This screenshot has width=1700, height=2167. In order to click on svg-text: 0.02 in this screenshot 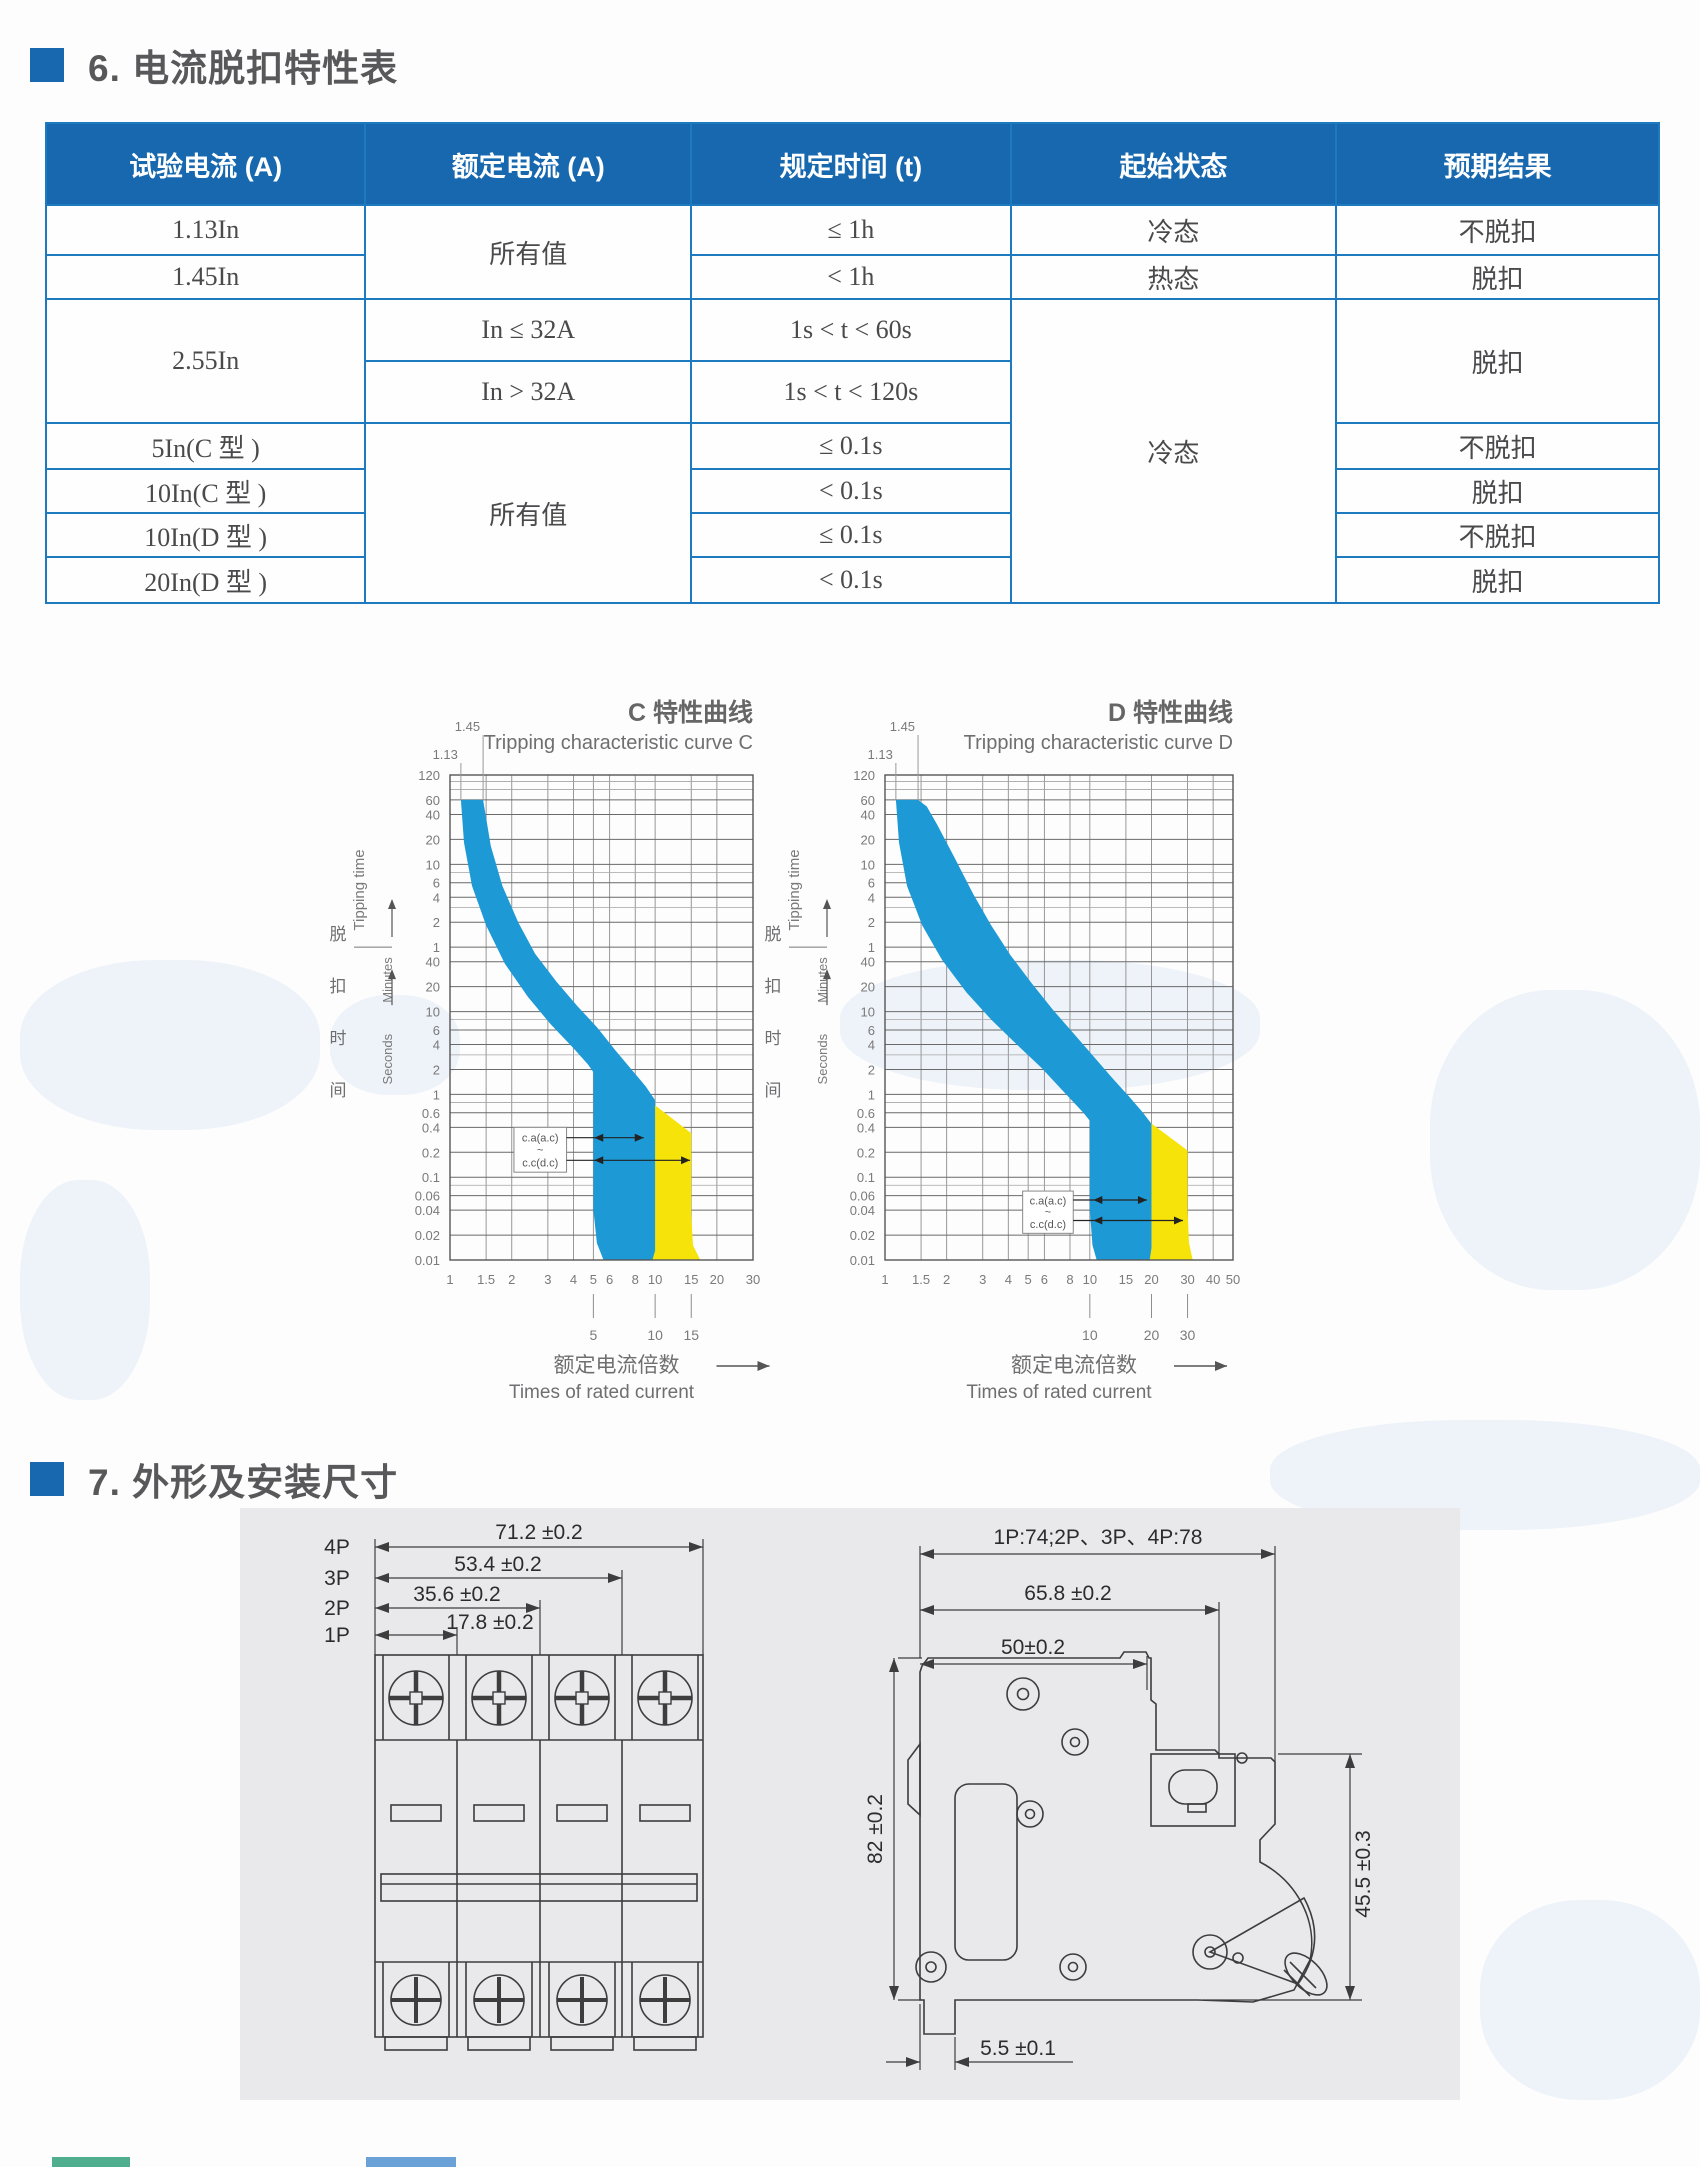, I will do `click(862, 1235)`.